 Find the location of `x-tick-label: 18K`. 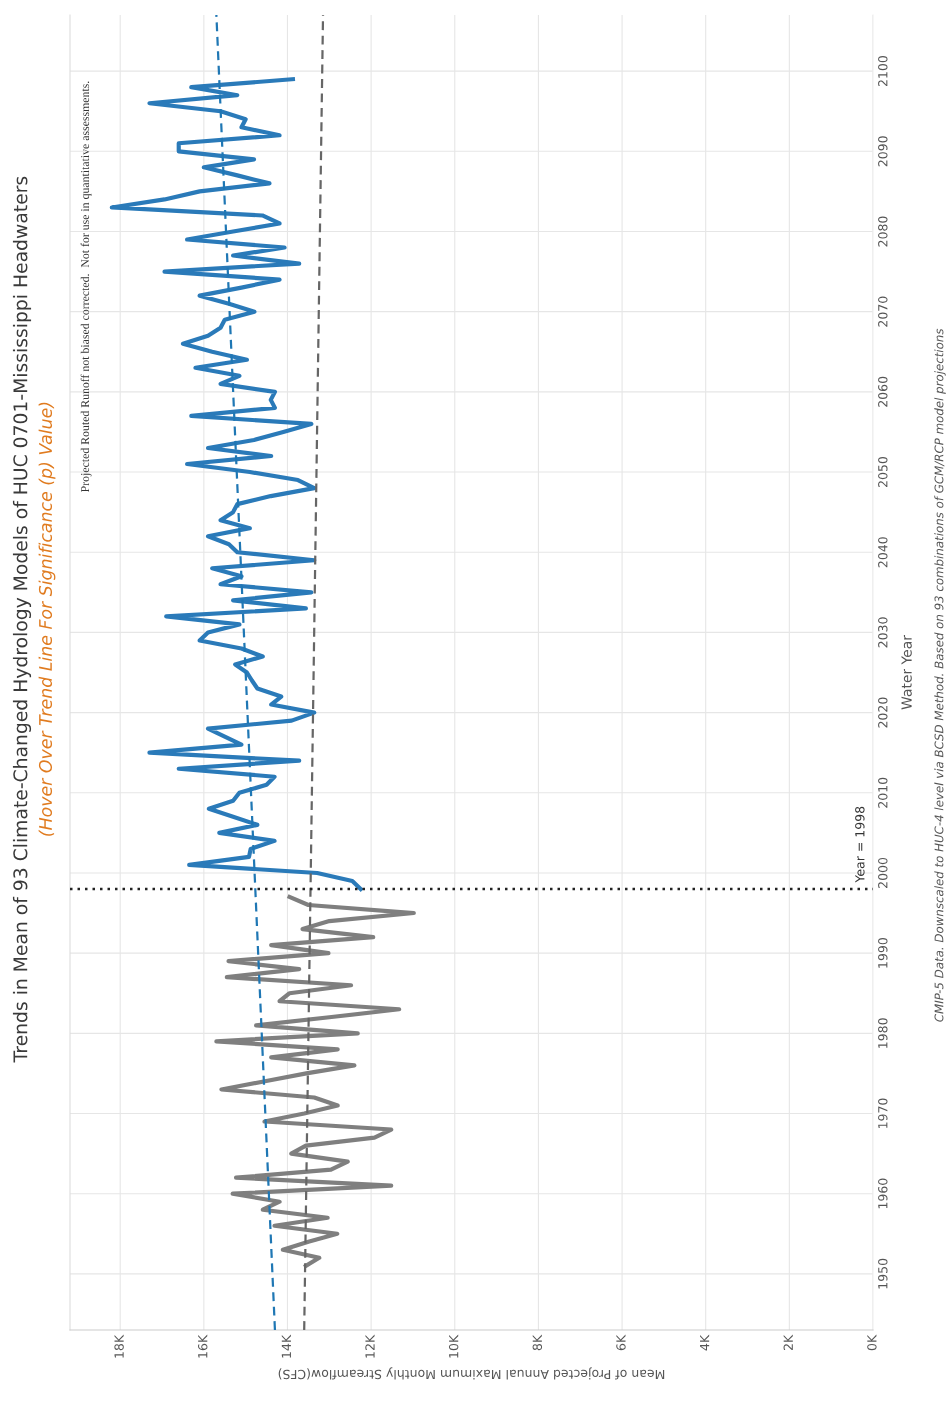

x-tick-label: 18K is located at coordinates (119, 1346).